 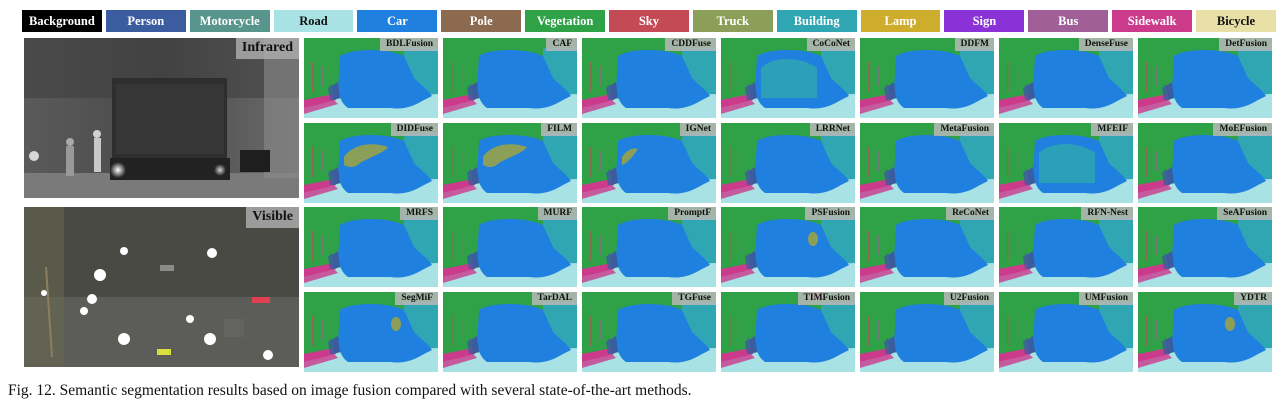 What do you see at coordinates (1152, 21) in the screenshot?
I see `legend-item-sidewalk: Sidewalk` at bounding box center [1152, 21].